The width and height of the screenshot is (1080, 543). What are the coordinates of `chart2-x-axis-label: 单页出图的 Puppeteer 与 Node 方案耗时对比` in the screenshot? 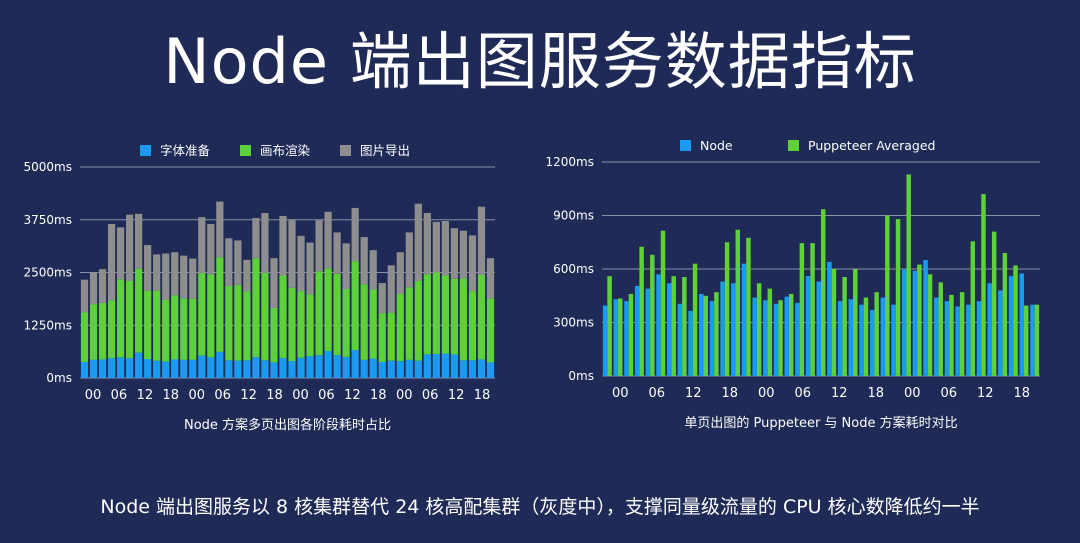 It's located at (820, 423).